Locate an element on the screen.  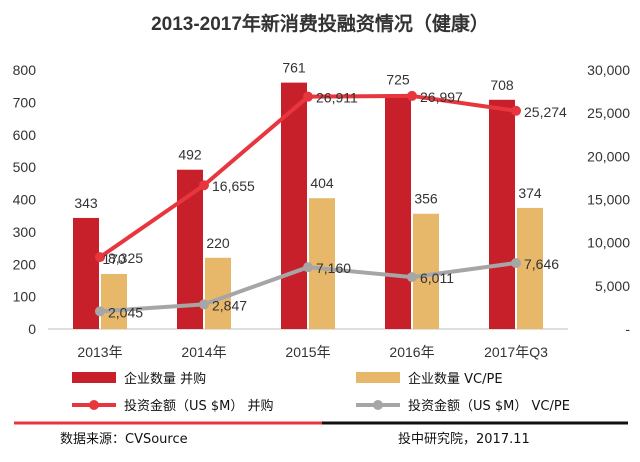
legend-label: 投资金额（US $M） 并购 is located at coordinates (199, 406).